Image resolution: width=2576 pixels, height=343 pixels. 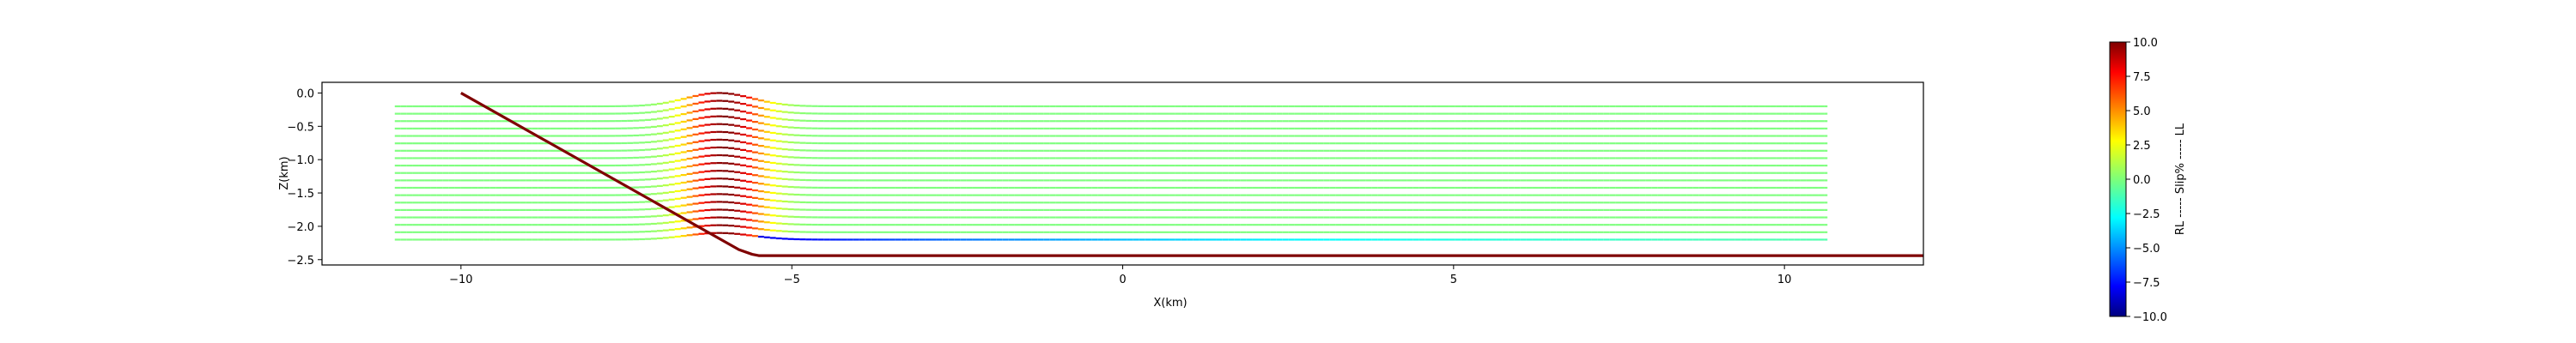 I want to click on y-tick-label: −1.5, so click(x=301, y=195).